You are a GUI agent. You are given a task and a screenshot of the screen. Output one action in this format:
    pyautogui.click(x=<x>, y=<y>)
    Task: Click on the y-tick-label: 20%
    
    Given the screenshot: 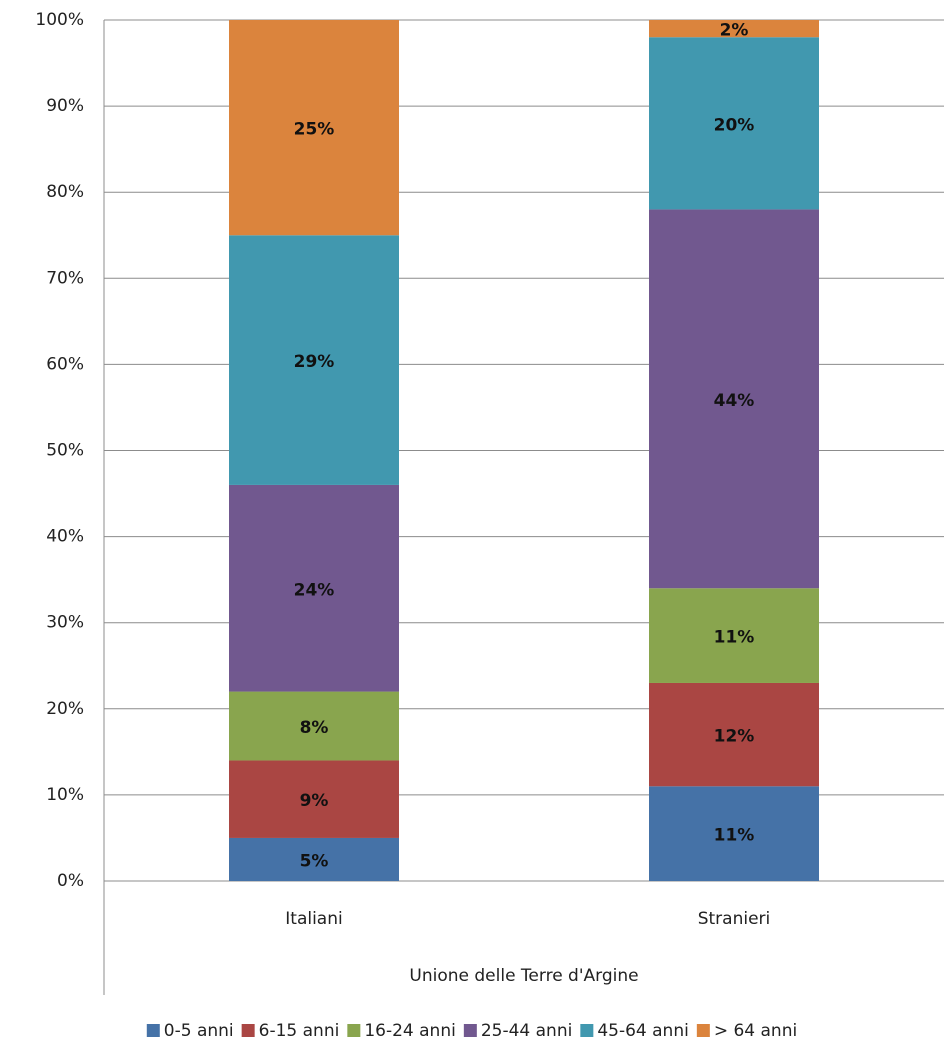 What is the action you would take?
    pyautogui.click(x=65, y=709)
    